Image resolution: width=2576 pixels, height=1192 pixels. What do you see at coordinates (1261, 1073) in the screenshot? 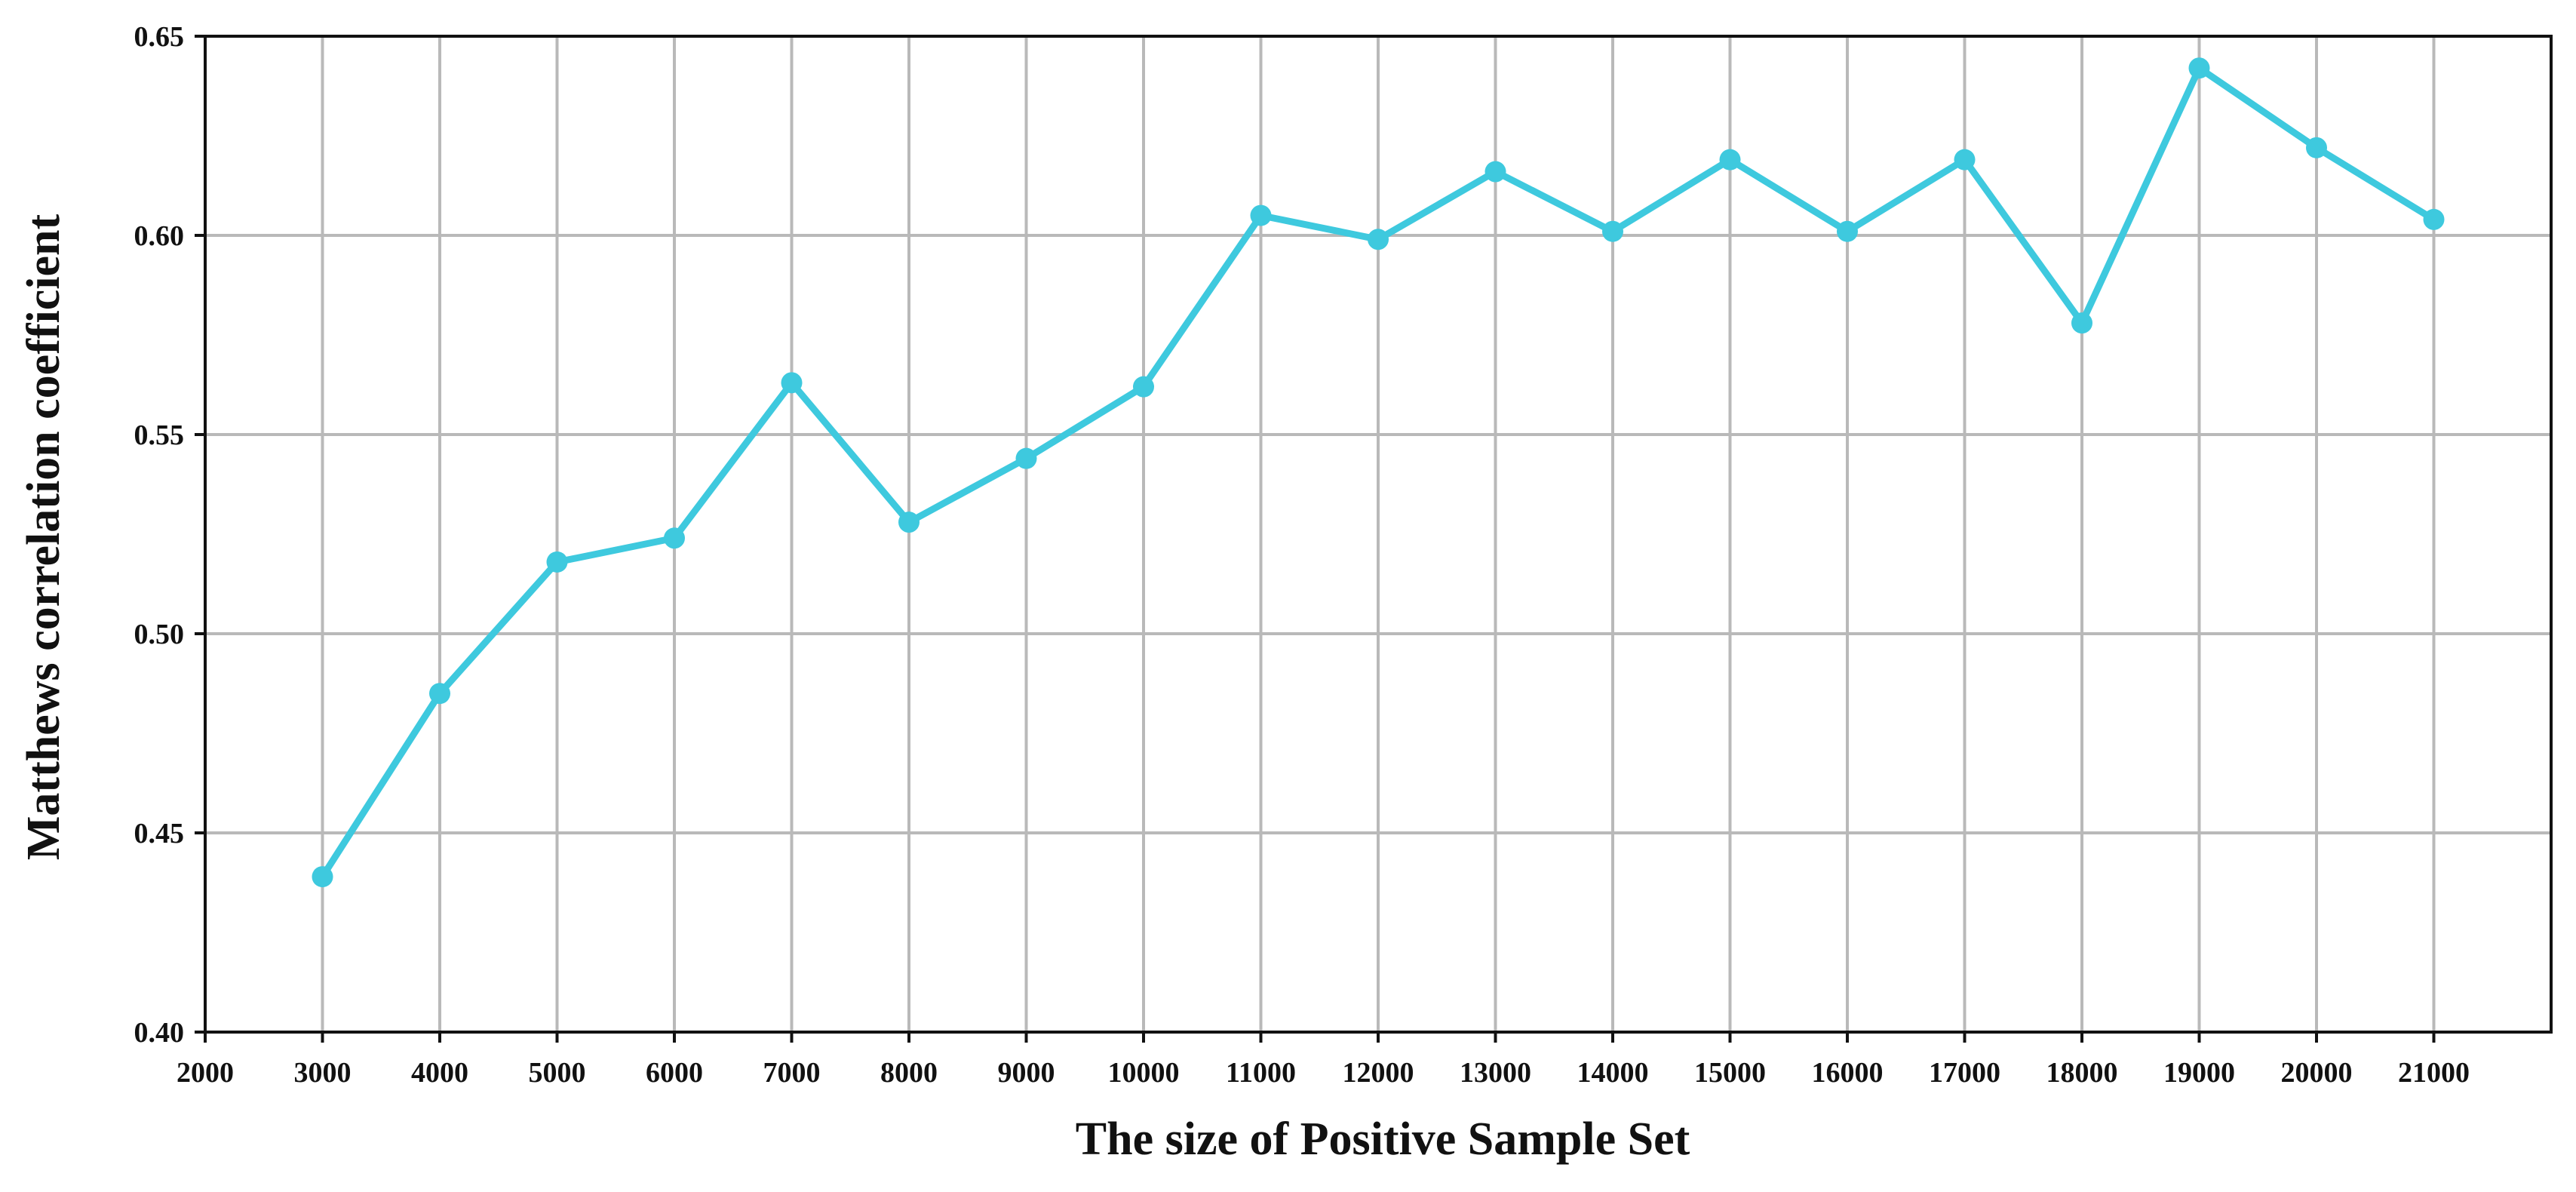
I see `x-tick-label: 11000` at bounding box center [1261, 1073].